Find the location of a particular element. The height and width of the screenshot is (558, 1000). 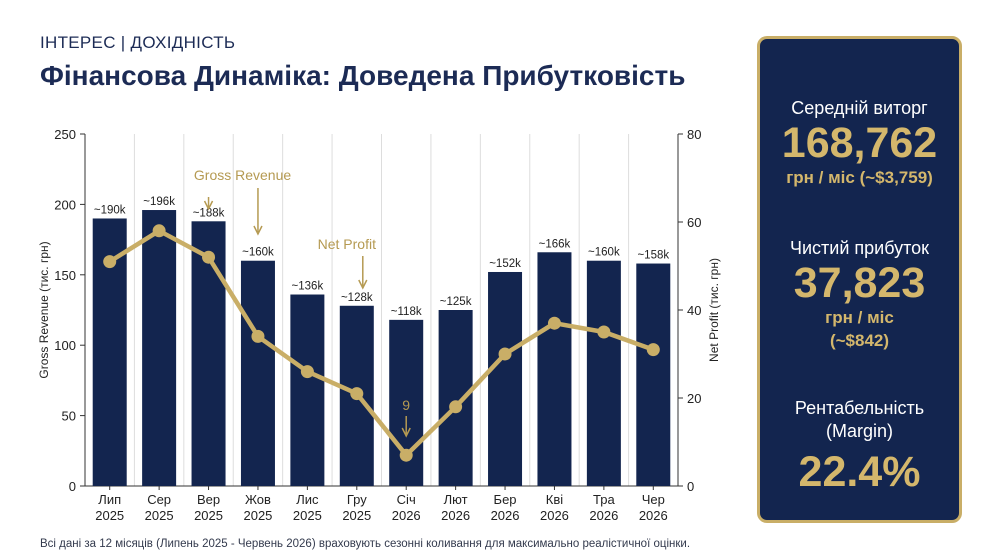

x-tick-label-month: Кві is located at coordinates (554, 499).